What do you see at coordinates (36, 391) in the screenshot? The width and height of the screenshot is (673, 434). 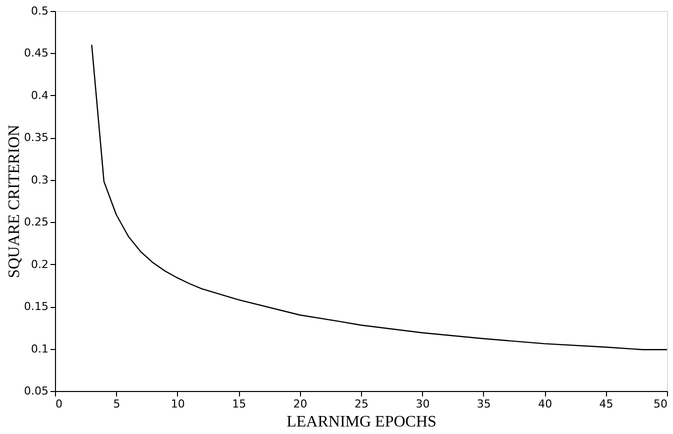 I see `y-tick-label: 0.05` at bounding box center [36, 391].